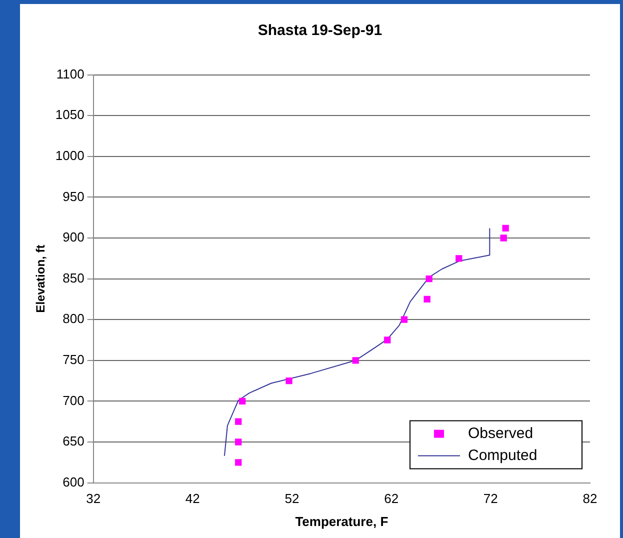 The width and height of the screenshot is (623, 538). I want to click on y-tick-label: 850, so click(73, 278).